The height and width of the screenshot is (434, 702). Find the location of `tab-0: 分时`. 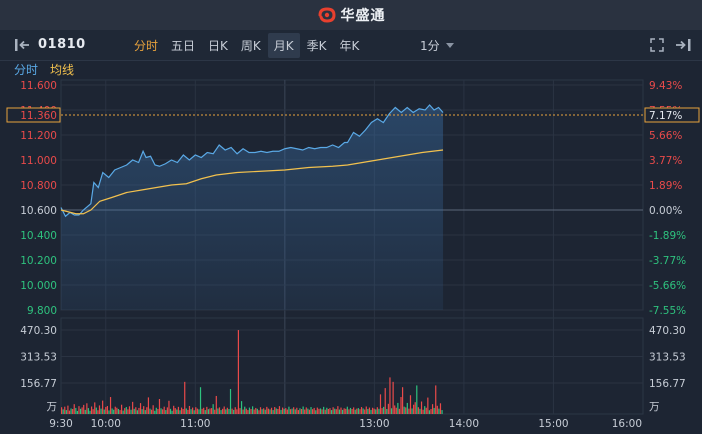

tab-0: 分时 is located at coordinates (146, 46).